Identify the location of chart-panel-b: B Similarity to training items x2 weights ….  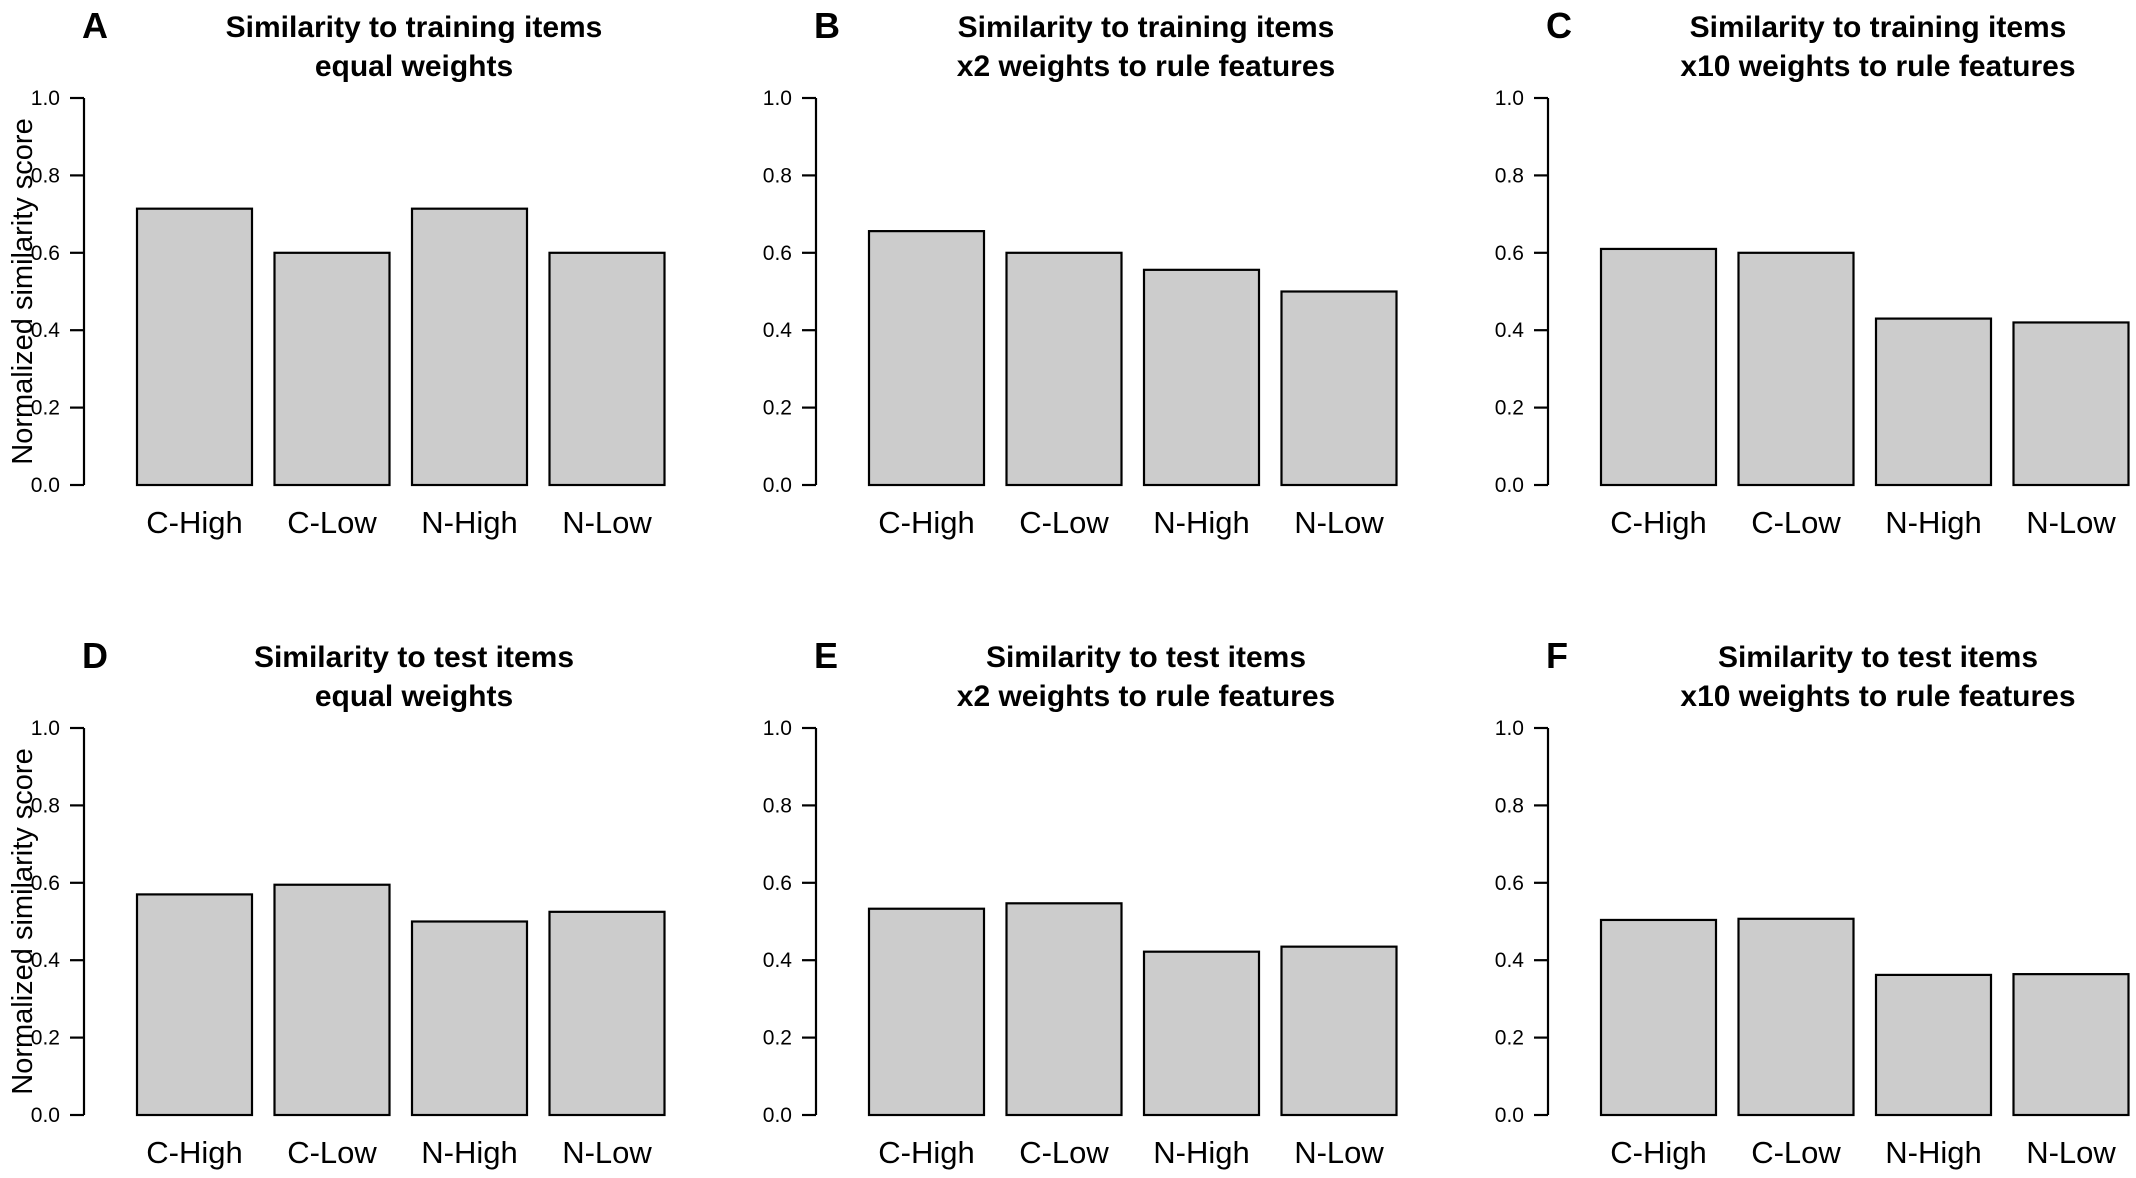
(1080, 272).